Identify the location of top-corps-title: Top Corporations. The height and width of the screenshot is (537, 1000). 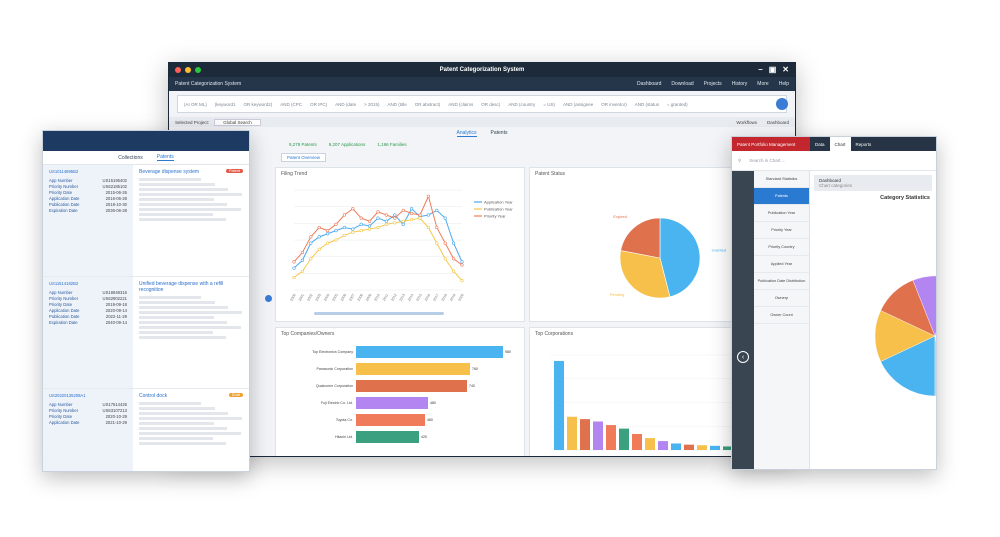
(554, 334).